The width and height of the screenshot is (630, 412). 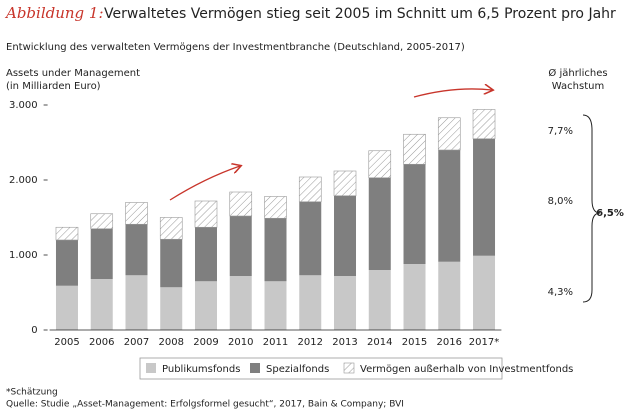 What do you see at coordinates (101, 342) in the screenshot?
I see `x-tick-label: 2006` at bounding box center [101, 342].